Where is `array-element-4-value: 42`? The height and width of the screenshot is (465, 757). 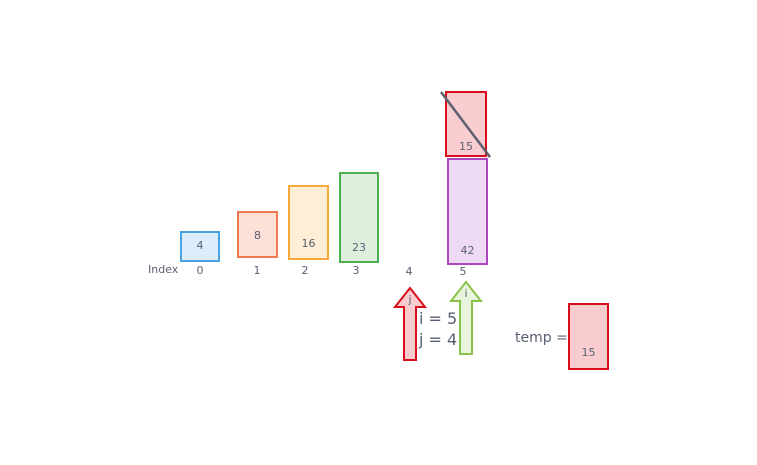 array-element-4-value: 42 is located at coordinates (467, 250).